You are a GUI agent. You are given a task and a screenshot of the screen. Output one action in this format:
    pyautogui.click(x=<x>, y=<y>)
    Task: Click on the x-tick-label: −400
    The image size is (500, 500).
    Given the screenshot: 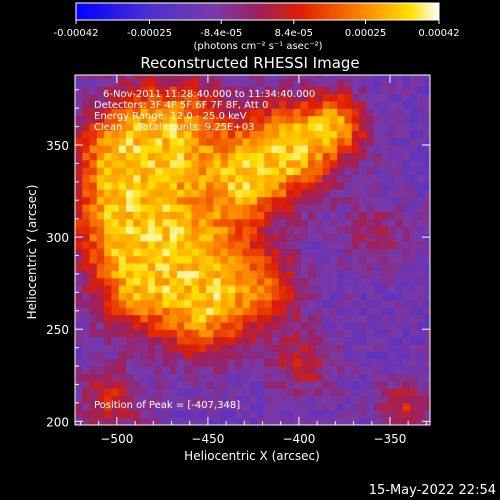 What is the action you would take?
    pyautogui.click(x=298, y=439)
    